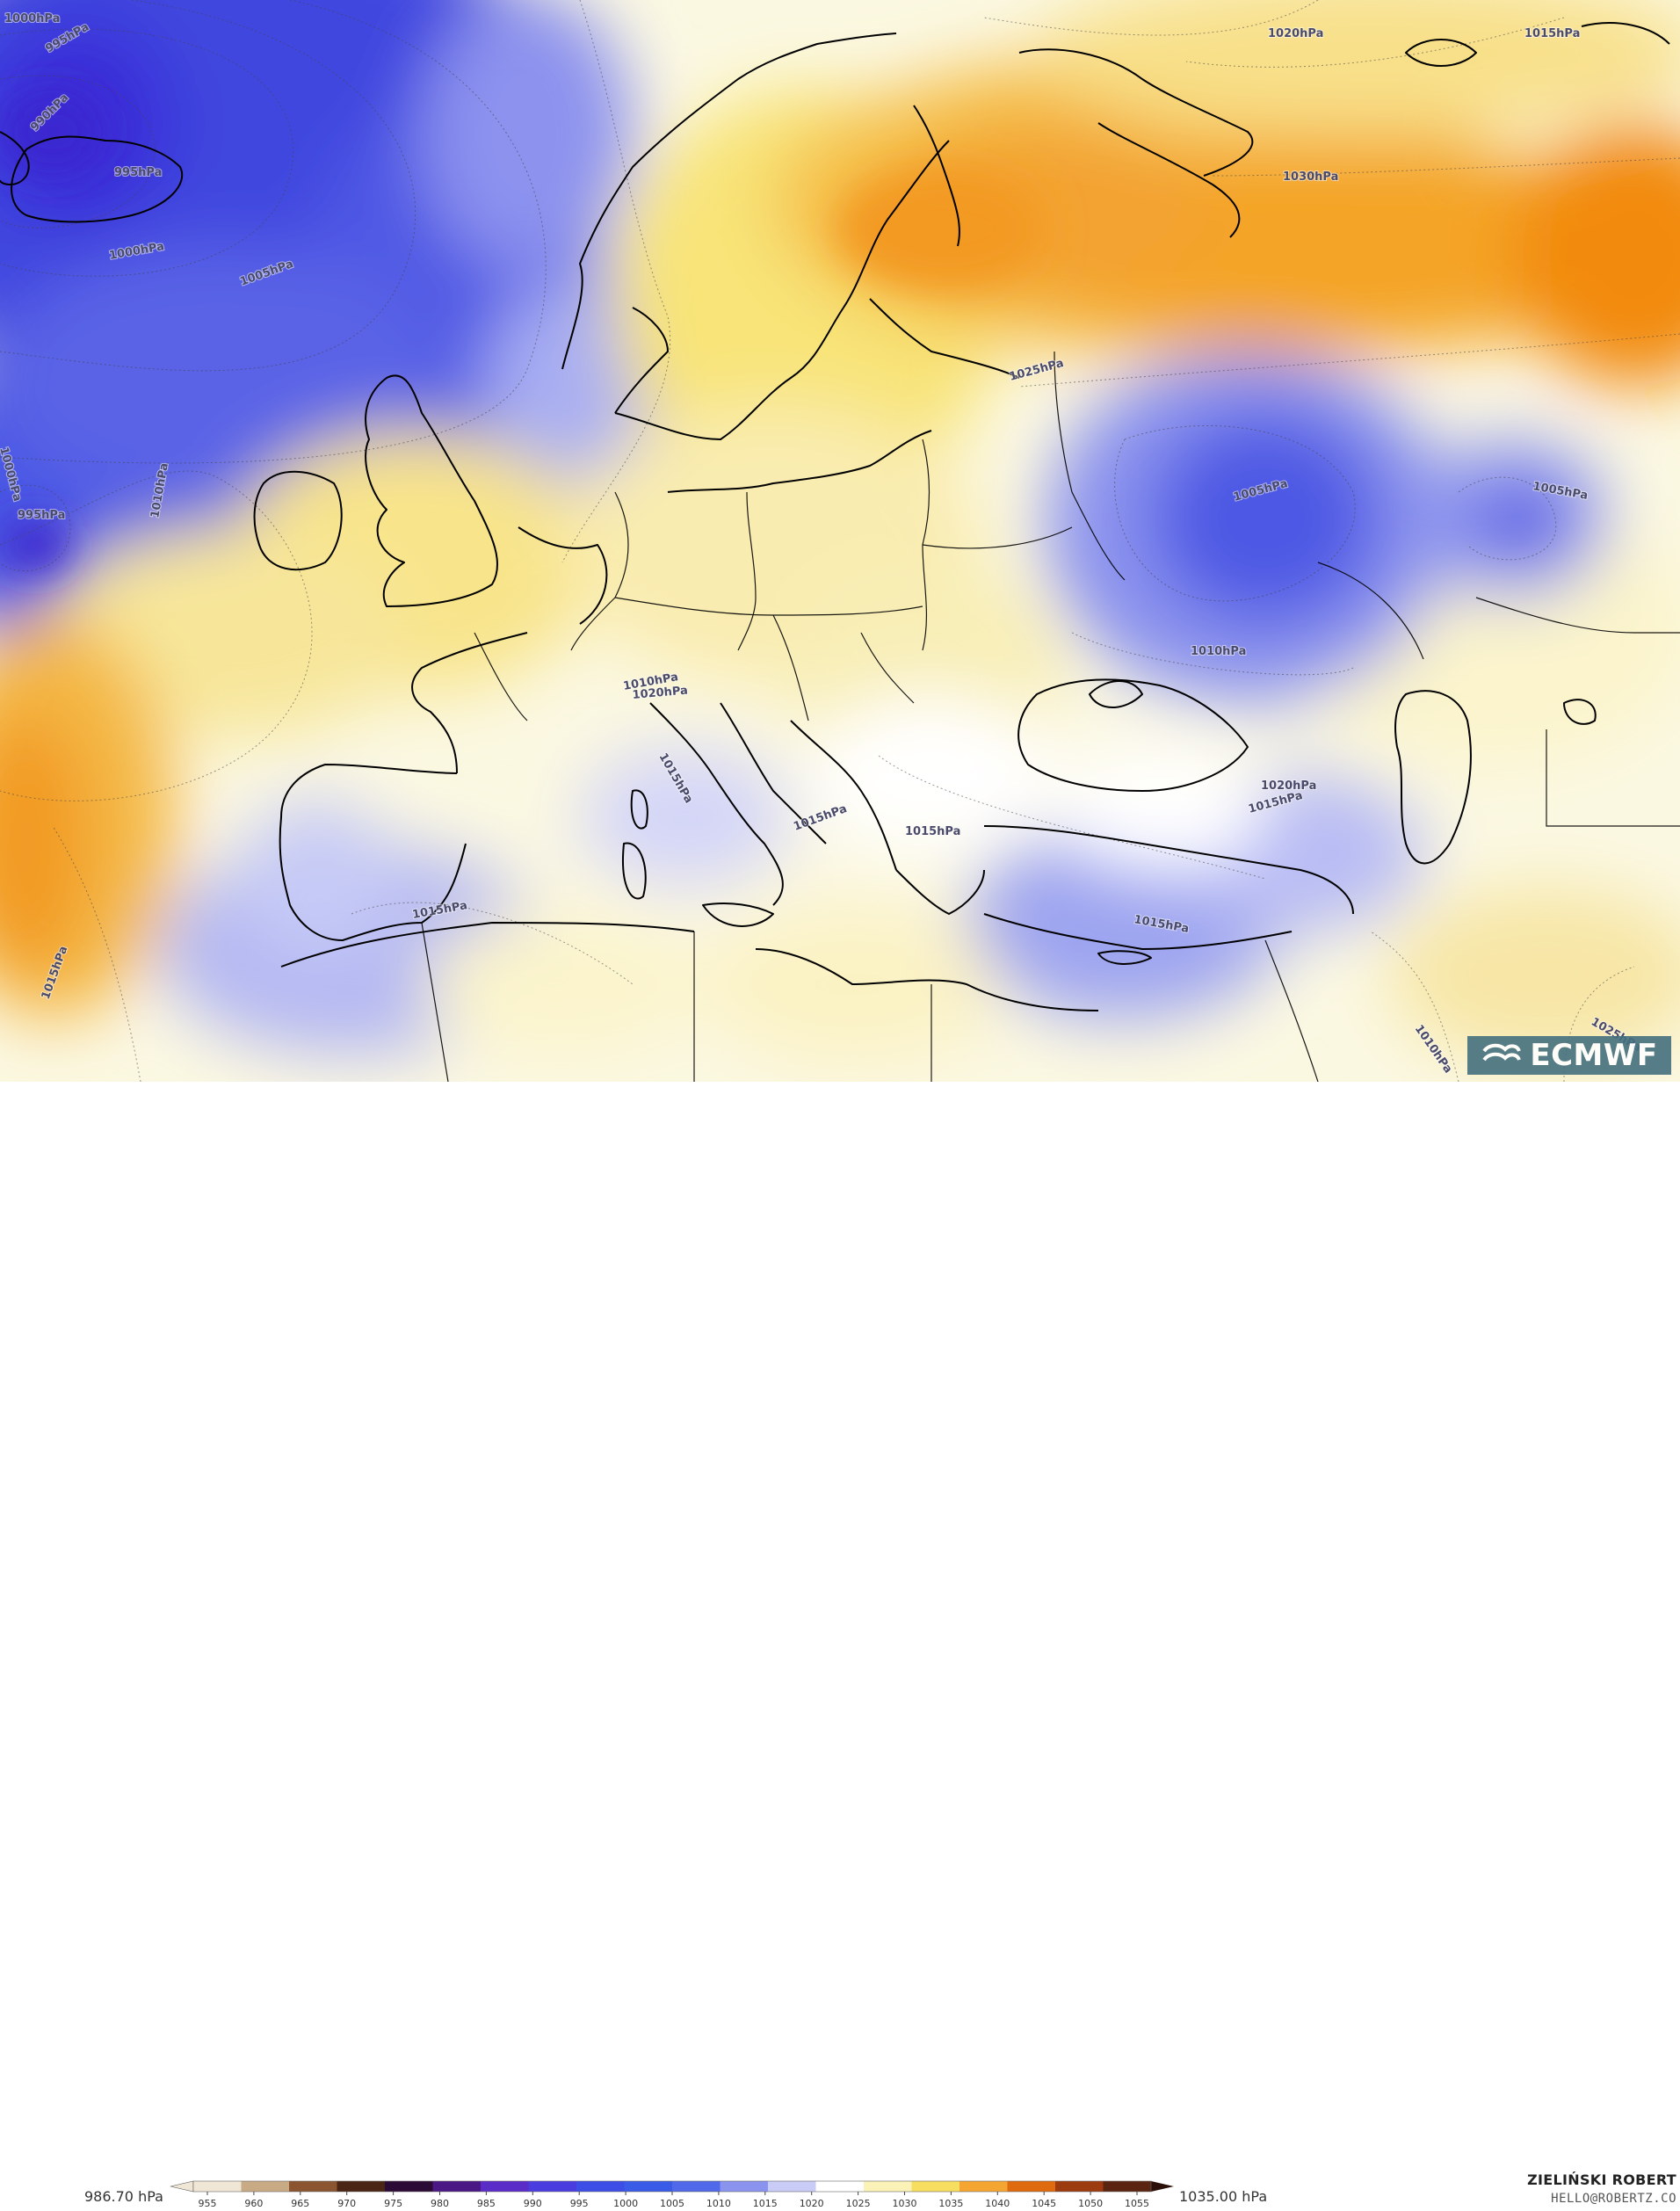 Image resolution: width=1680 pixels, height=2211 pixels. I want to click on colorbar-tick-label: 980, so click(440, 2203).